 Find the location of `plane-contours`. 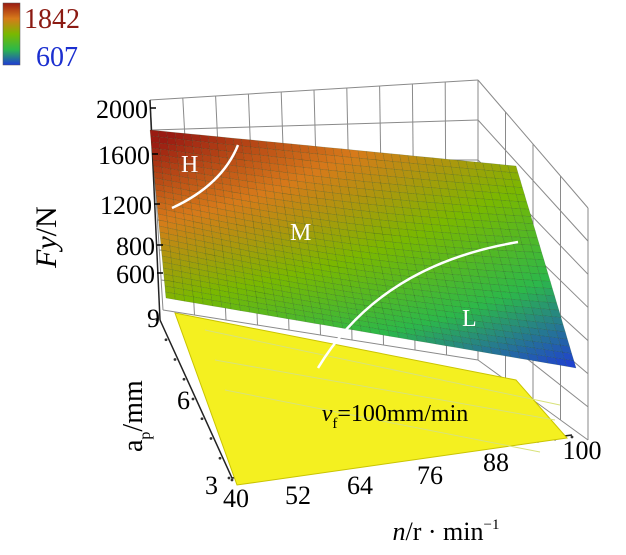

plane-contours is located at coordinates (382, 391).